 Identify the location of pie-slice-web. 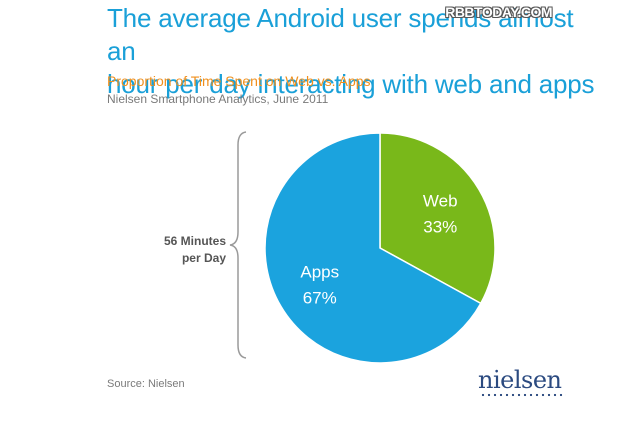
(437, 218).